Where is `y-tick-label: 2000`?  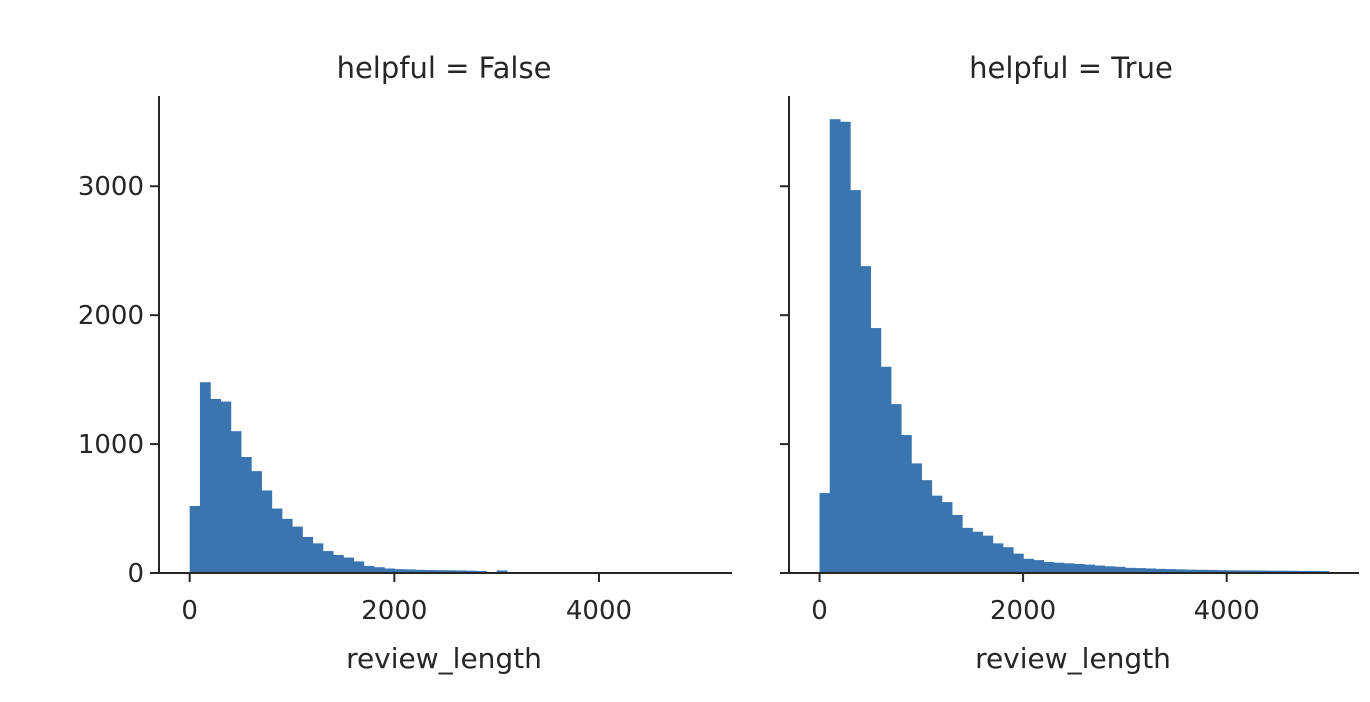
y-tick-label: 2000 is located at coordinates (111, 316).